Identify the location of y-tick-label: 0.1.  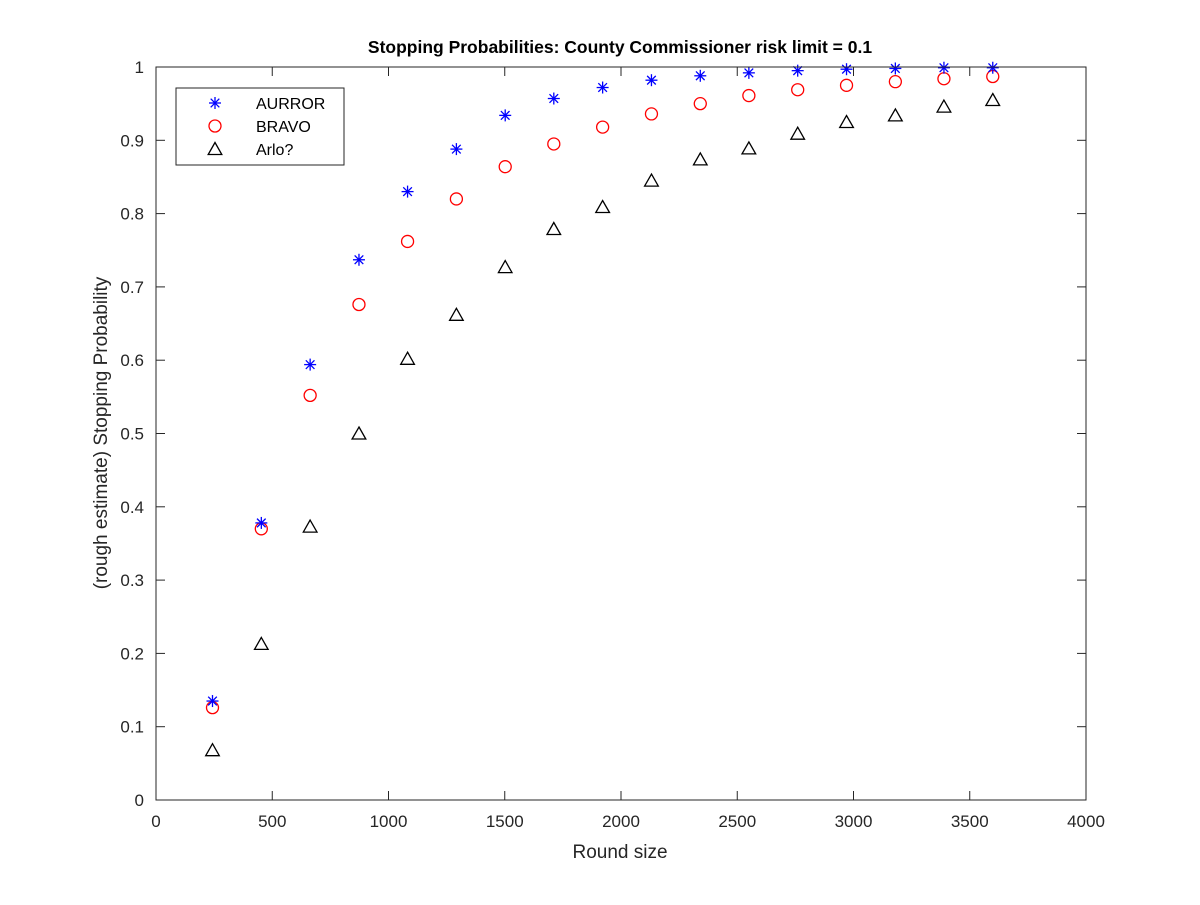
(132, 727).